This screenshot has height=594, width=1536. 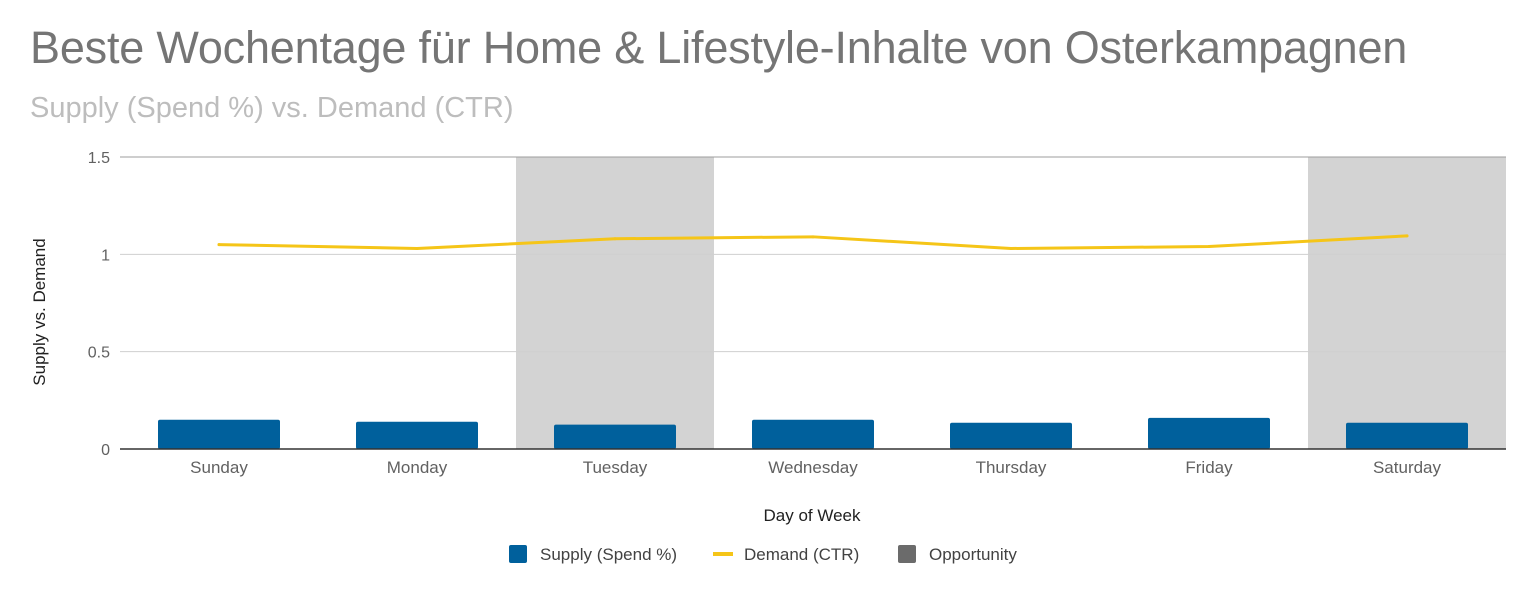 I want to click on legend: Supply (Spend %) Demand (CTR) Opportunity, so click(x=763, y=554).